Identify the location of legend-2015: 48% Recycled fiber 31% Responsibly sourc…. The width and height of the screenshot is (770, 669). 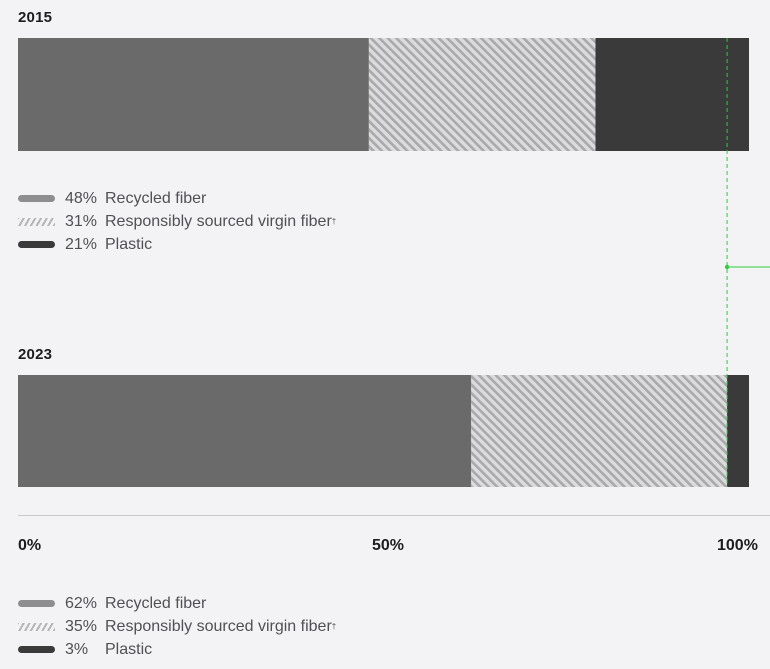
(177, 221).